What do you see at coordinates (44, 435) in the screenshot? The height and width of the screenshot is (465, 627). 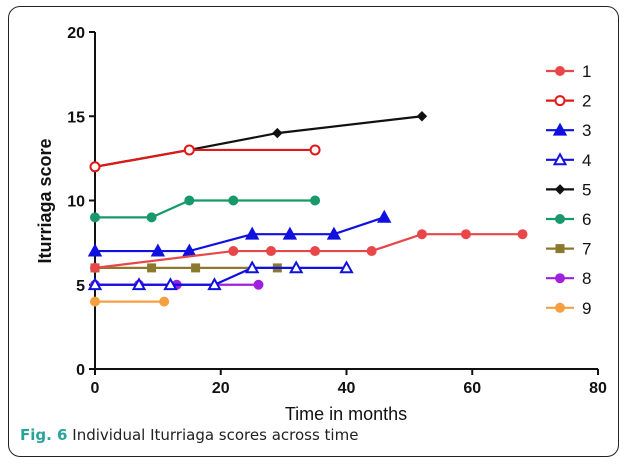 I see `caption-label: Fig. 6` at bounding box center [44, 435].